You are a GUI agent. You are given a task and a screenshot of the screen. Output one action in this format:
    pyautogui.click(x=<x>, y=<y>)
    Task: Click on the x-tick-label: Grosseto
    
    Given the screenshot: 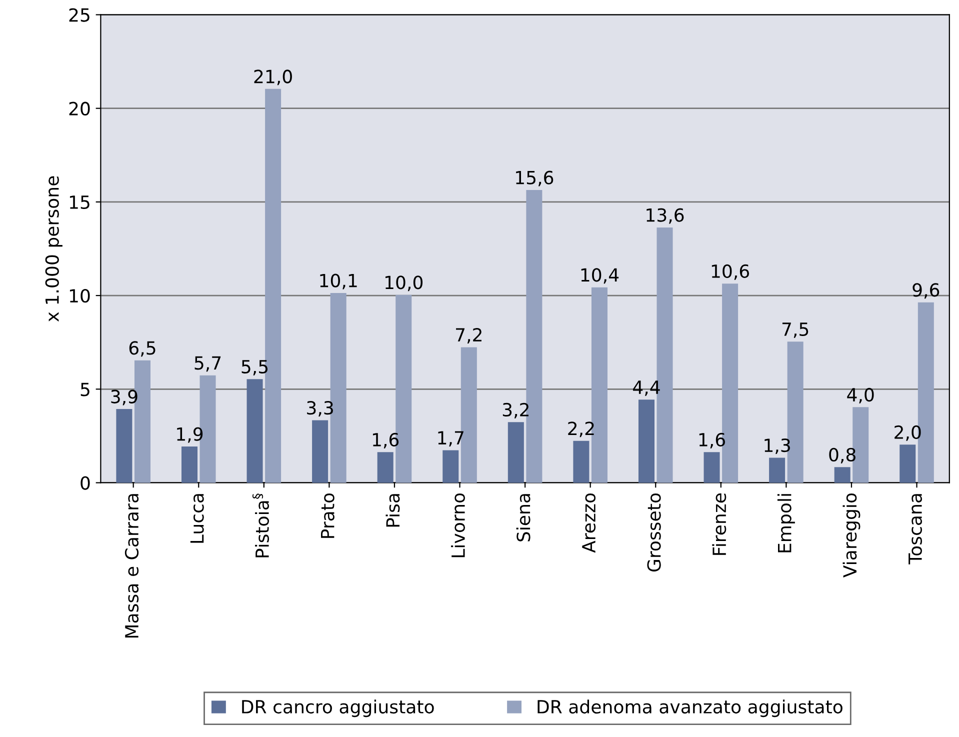 What is the action you would take?
    pyautogui.click(x=654, y=532)
    